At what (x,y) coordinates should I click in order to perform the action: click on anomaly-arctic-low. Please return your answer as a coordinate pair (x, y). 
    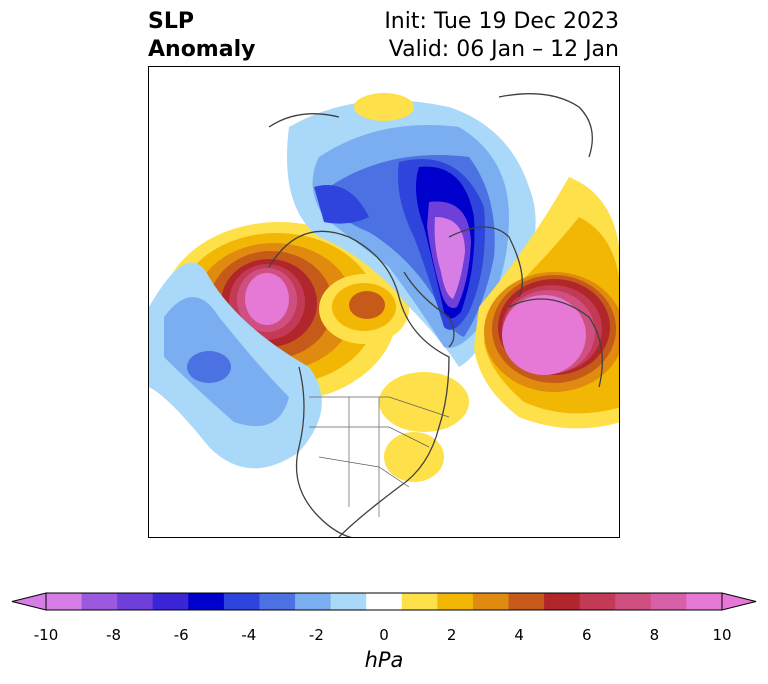
    Looking at the image, I should click on (411, 234).